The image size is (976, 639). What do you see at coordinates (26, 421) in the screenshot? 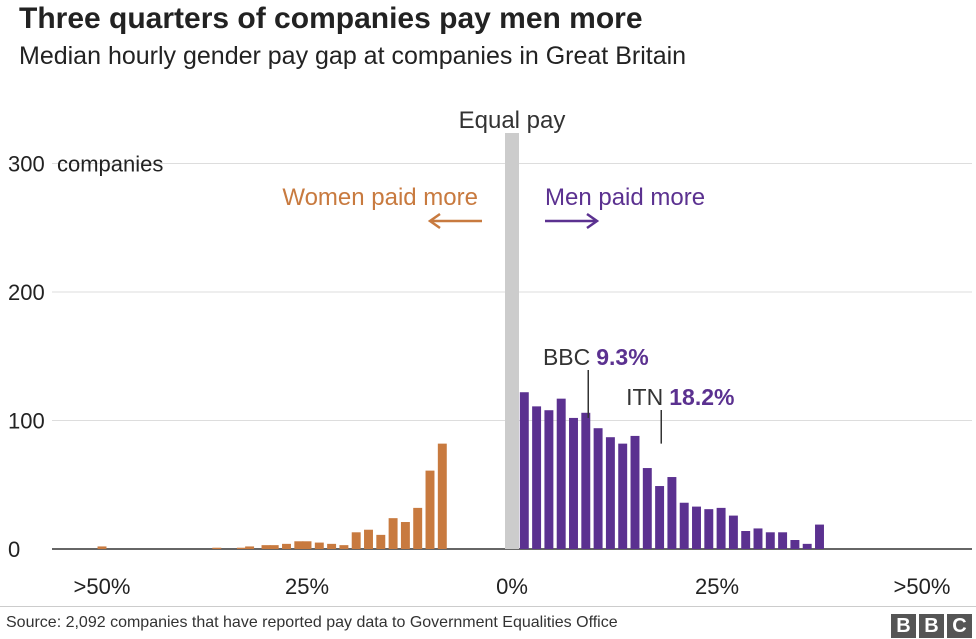
I see `y-tick-label: 100` at bounding box center [26, 421].